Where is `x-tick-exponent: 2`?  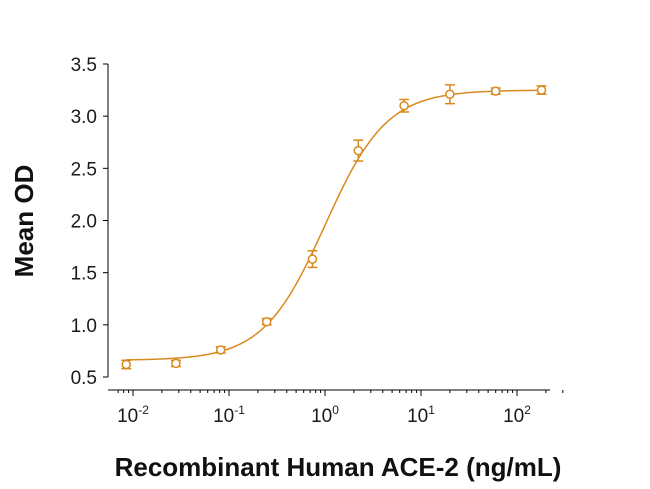 x-tick-exponent: 2 is located at coordinates (527, 410).